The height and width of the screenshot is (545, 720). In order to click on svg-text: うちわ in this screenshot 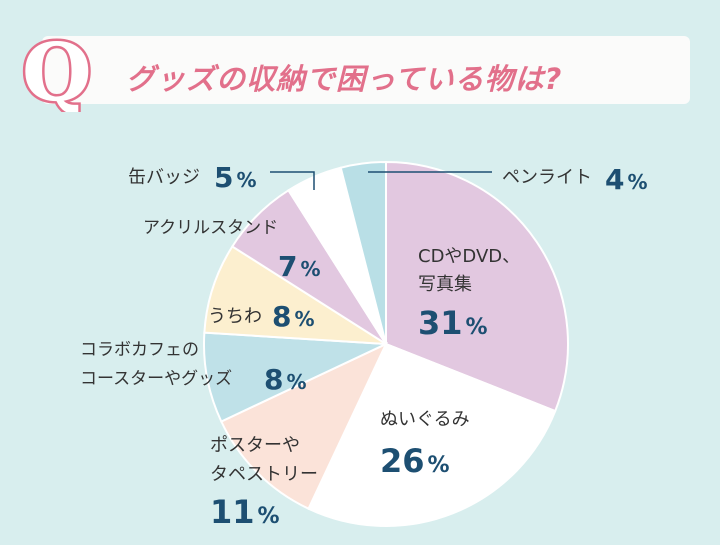, I will do `click(235, 316)`.